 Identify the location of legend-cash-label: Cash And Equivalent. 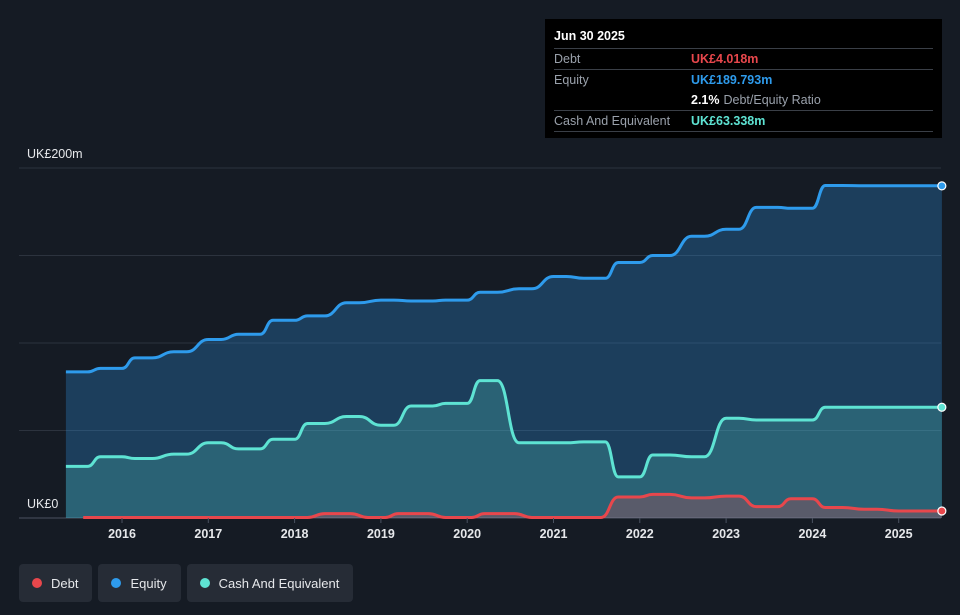
(279, 583).